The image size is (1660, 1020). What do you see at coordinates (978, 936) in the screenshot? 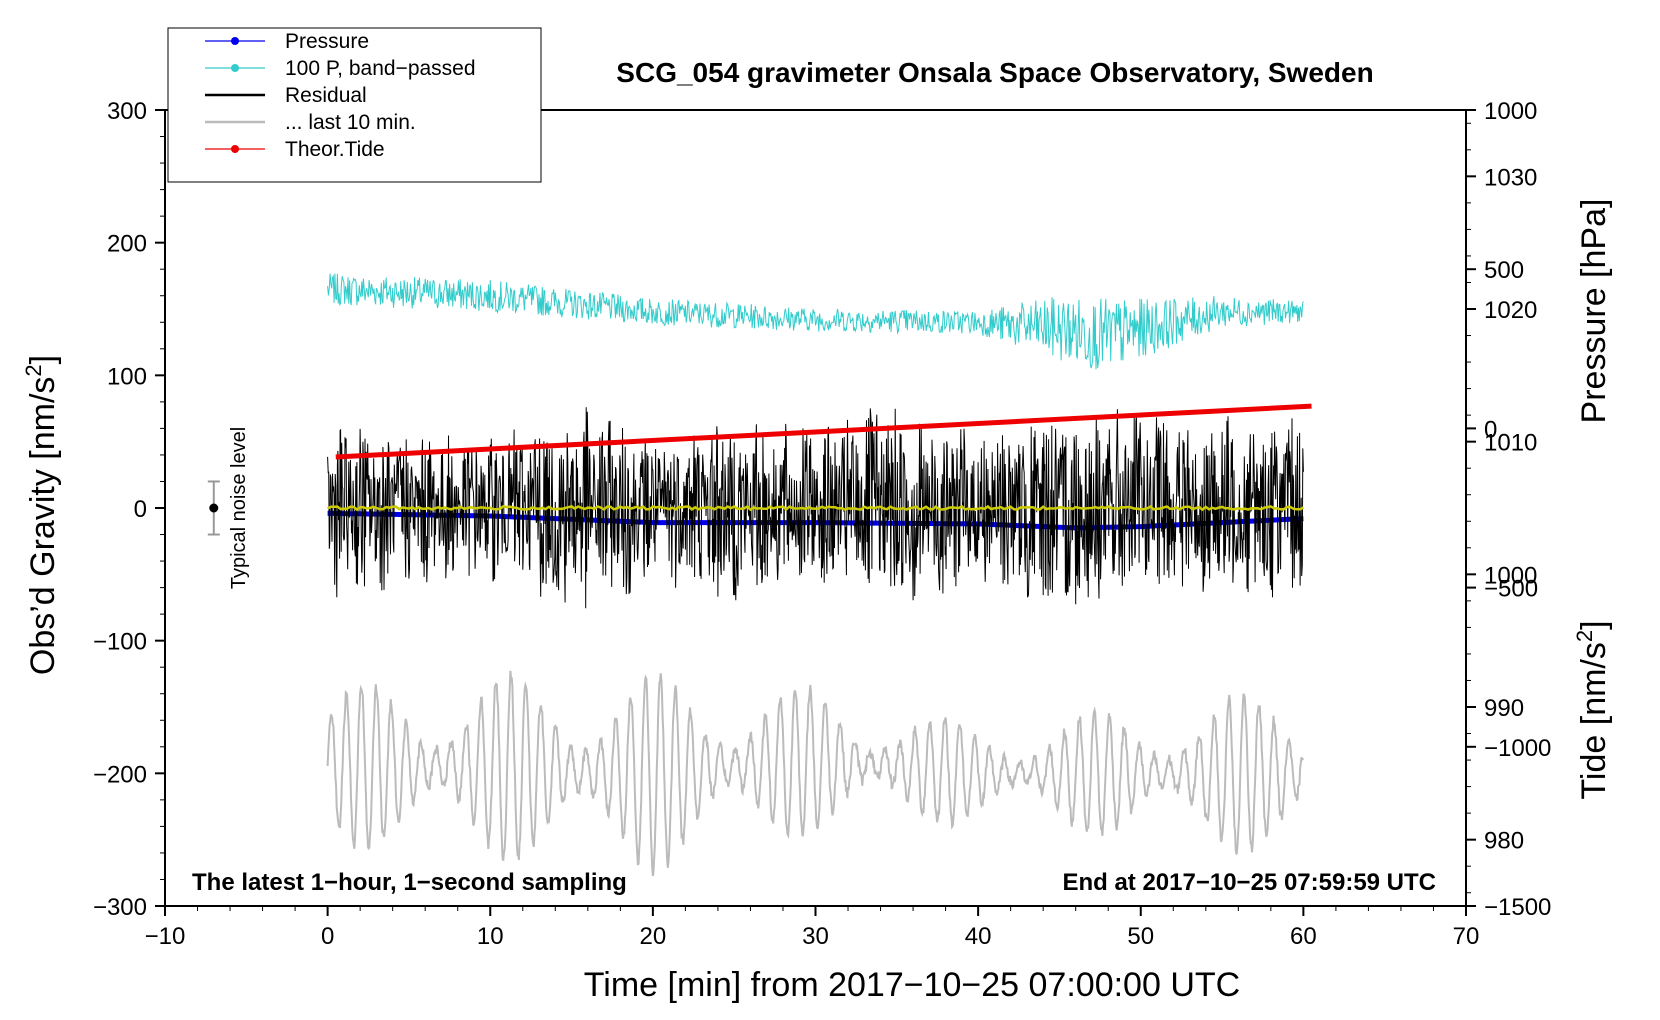
I see `x-tick-label: 40` at bounding box center [978, 936].